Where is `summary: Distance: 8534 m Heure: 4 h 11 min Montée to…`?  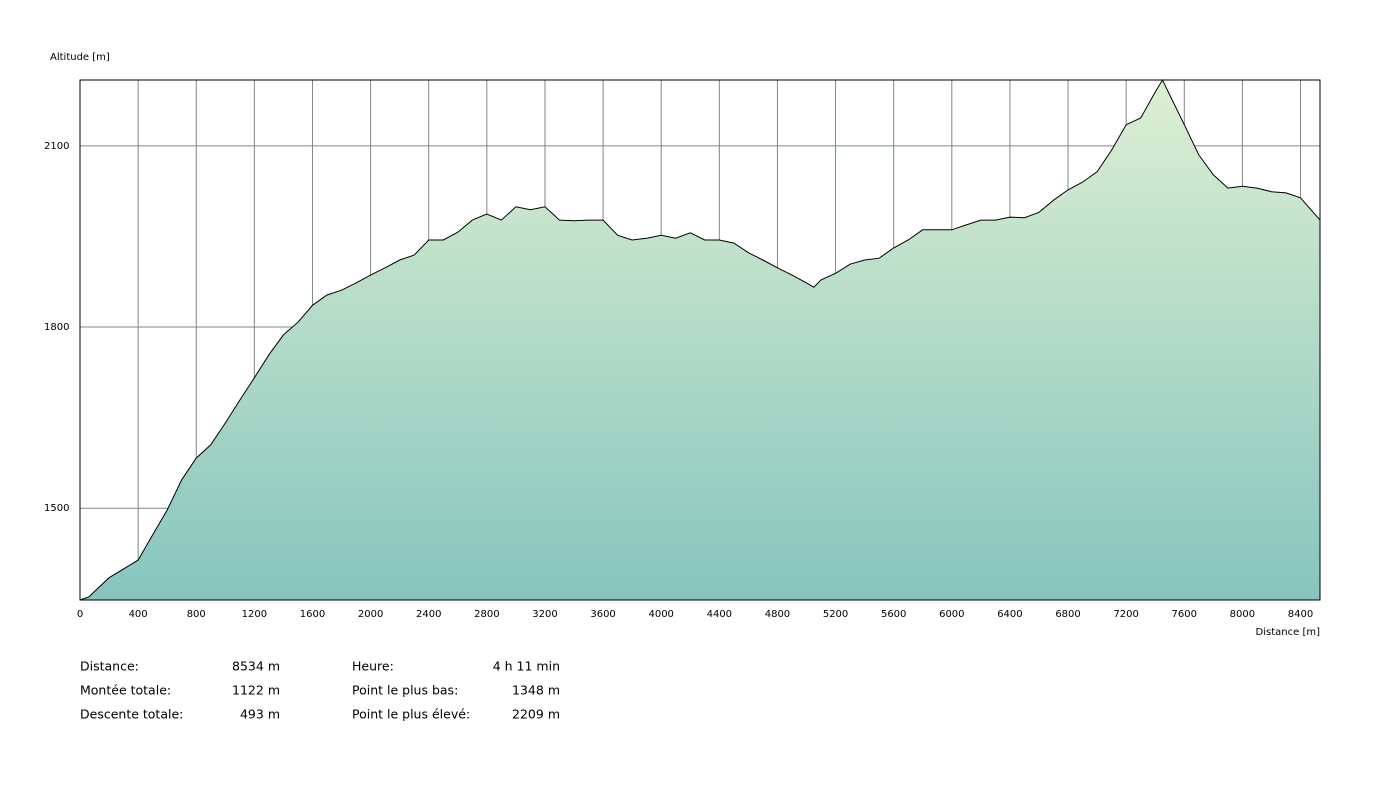 summary: Distance: 8534 m Heure: 4 h 11 min Montée to… is located at coordinates (320, 690).